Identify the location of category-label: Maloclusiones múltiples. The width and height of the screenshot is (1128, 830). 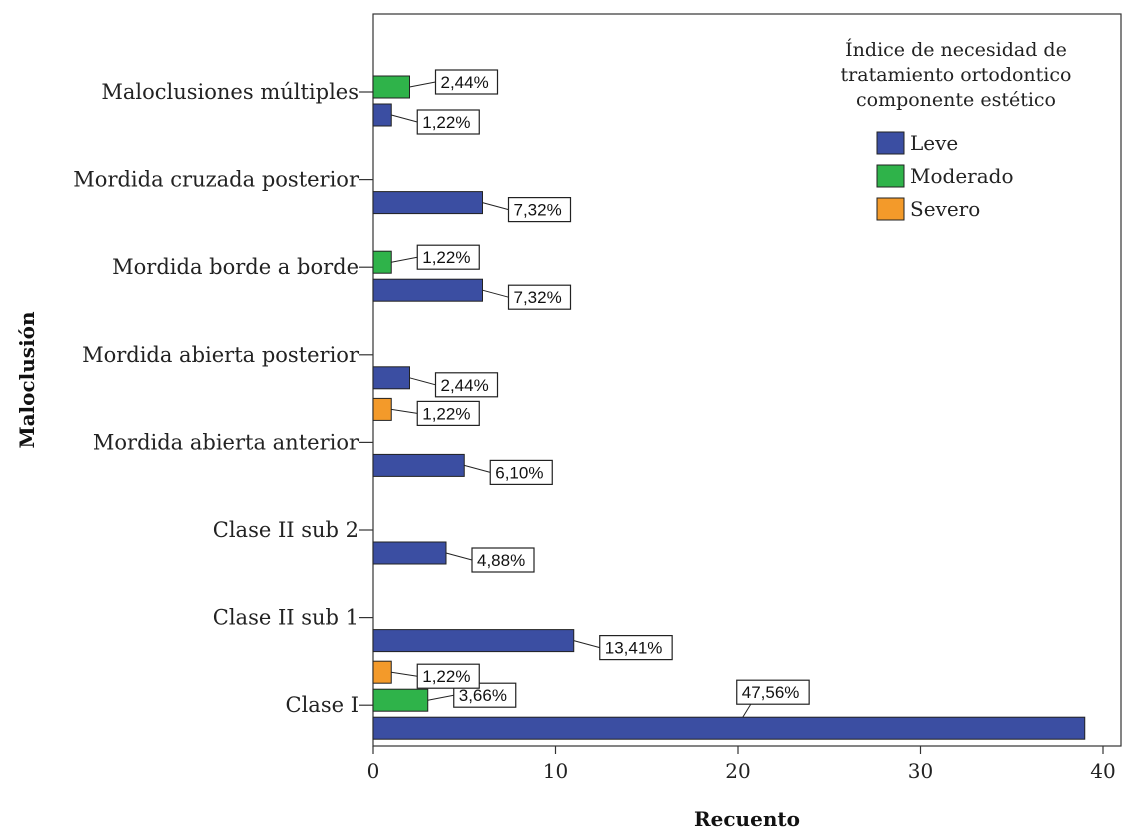
(230, 92).